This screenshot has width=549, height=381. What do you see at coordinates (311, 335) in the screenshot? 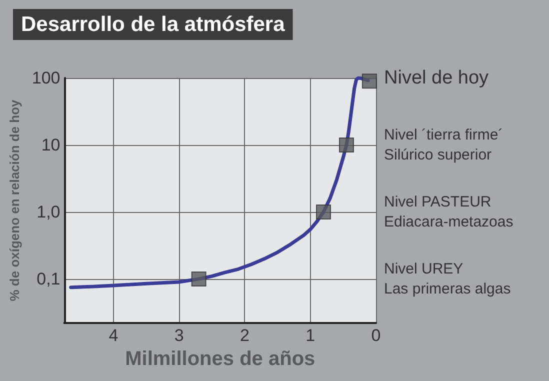
I see `x-tick-label: 1` at bounding box center [311, 335].